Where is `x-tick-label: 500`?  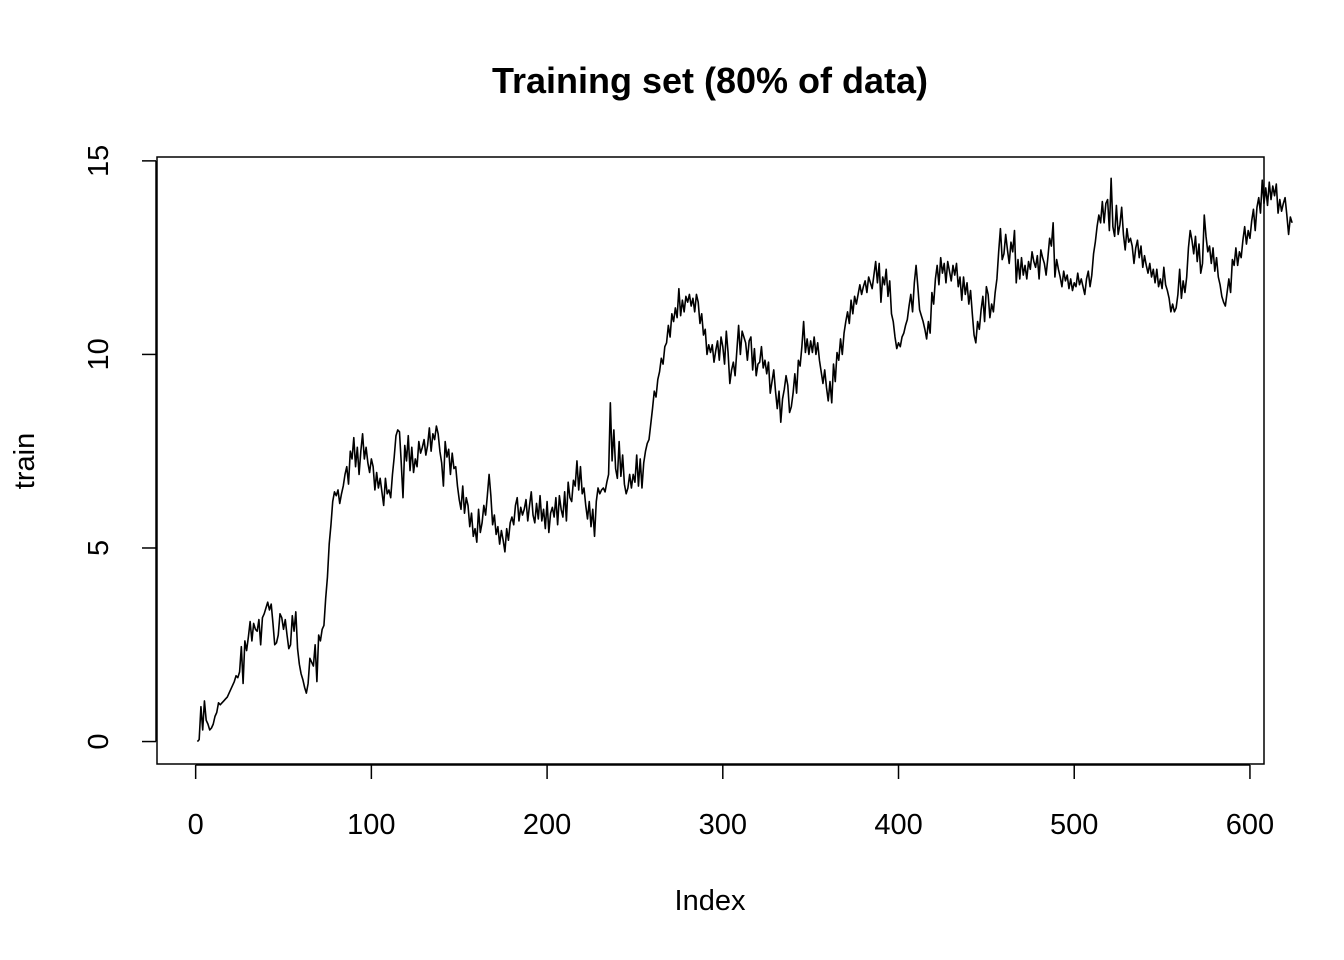
x-tick-label: 500 is located at coordinates (1074, 825).